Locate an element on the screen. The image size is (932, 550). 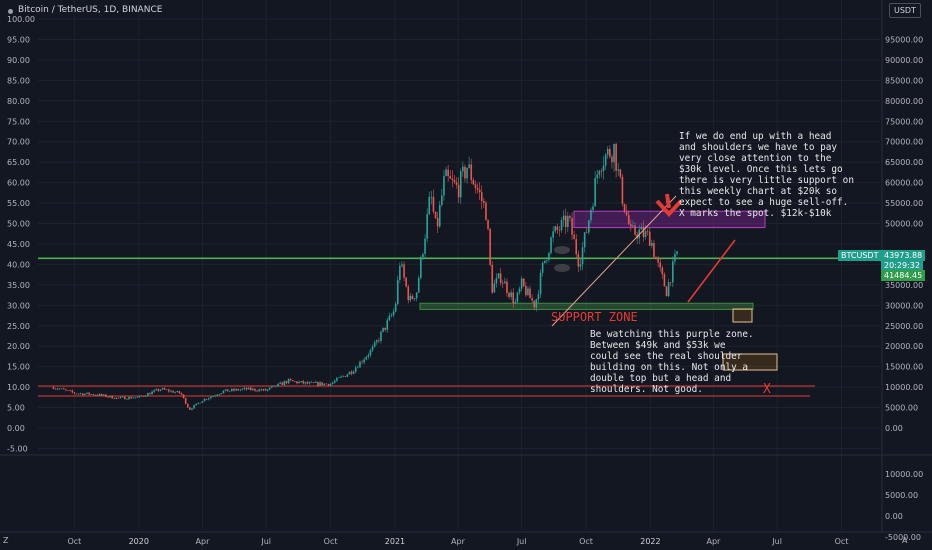
left-axis-tick-label: 70.00 is located at coordinates (18, 142).